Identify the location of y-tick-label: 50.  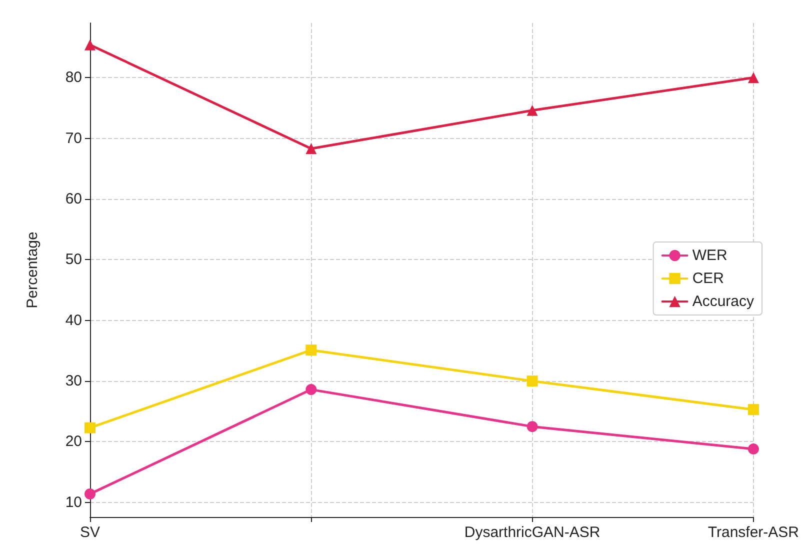
(73, 259).